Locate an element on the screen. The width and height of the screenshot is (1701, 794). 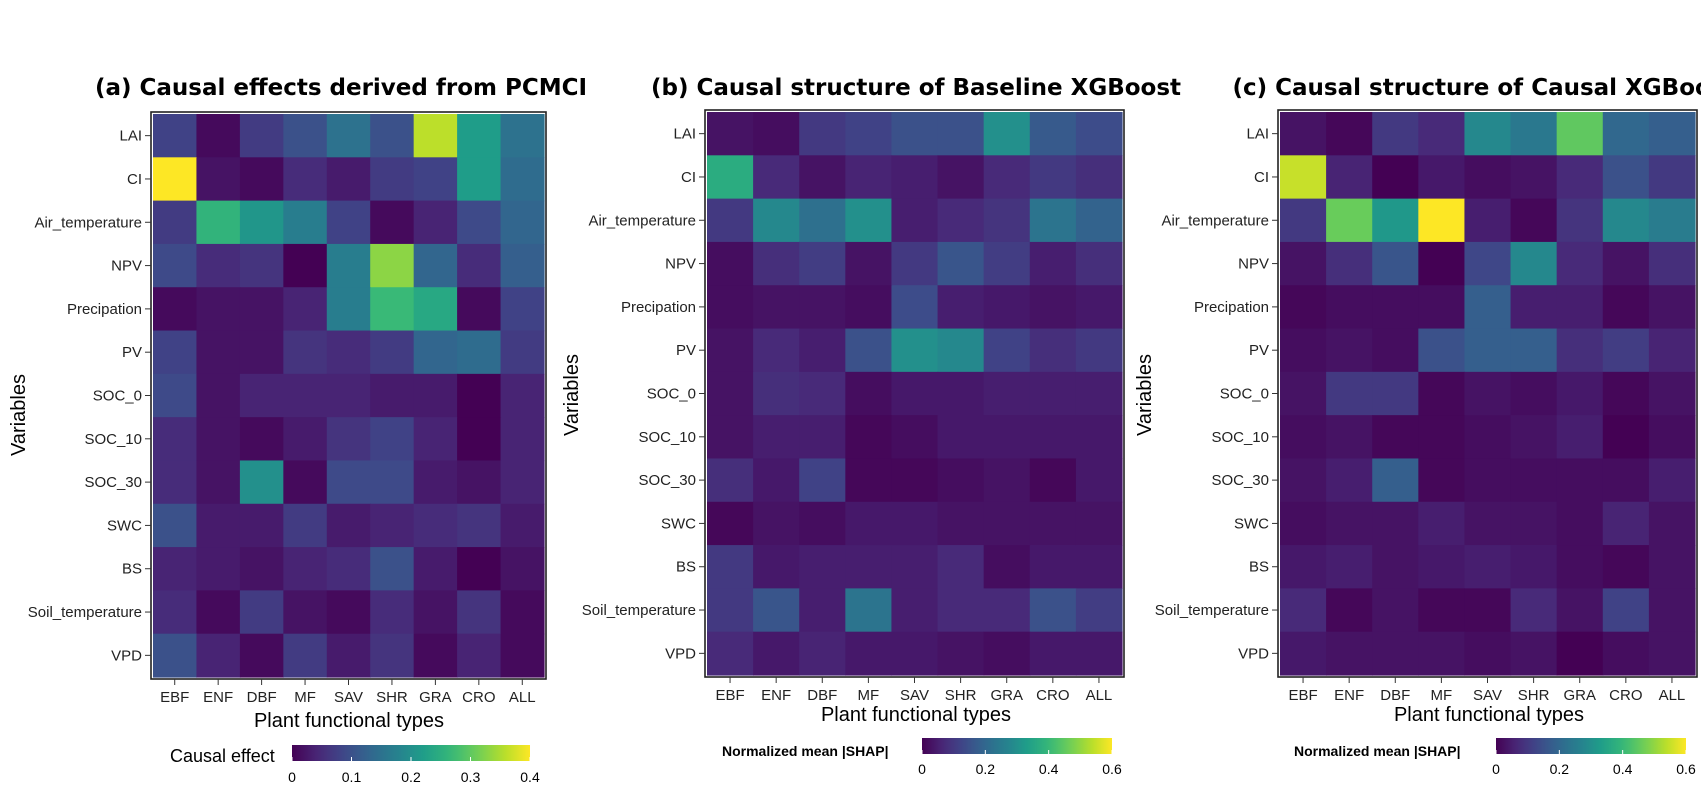
heatmap-cell-c-Soil_temperature-SAV is located at coordinates (1488, 610).